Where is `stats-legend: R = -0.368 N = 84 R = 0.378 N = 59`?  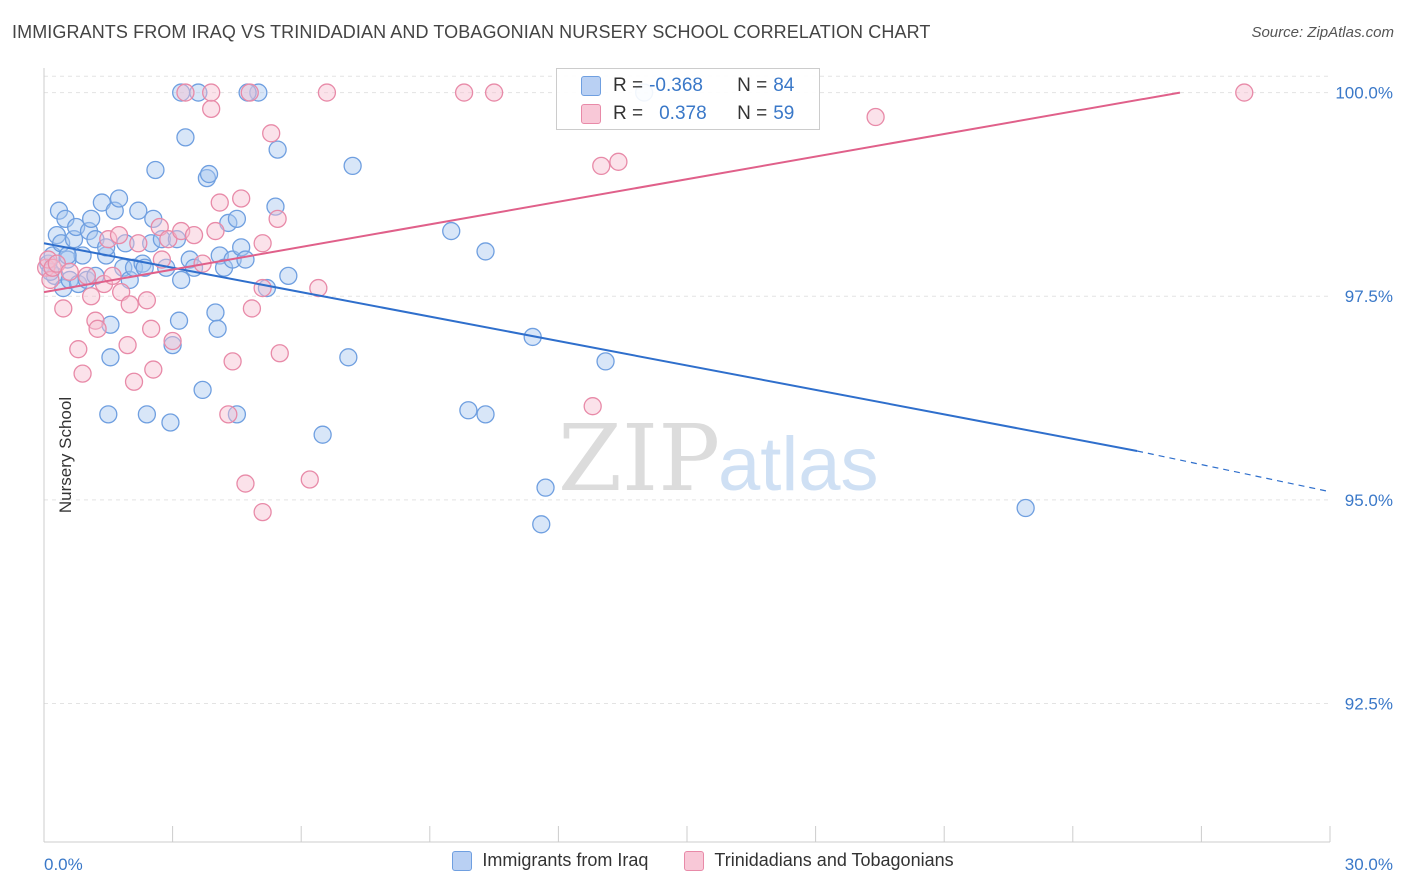 stats-legend: R = -0.368 N = 84 R = 0.378 N = 59 is located at coordinates (688, 99).